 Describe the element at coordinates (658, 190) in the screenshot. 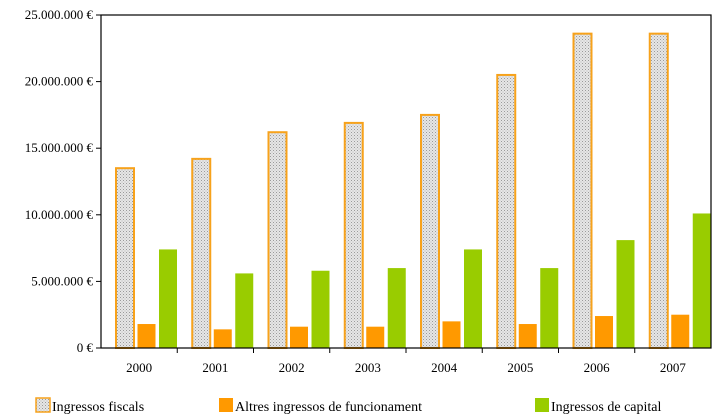

I see `bar-ingressos-fiscals-2007` at that location.